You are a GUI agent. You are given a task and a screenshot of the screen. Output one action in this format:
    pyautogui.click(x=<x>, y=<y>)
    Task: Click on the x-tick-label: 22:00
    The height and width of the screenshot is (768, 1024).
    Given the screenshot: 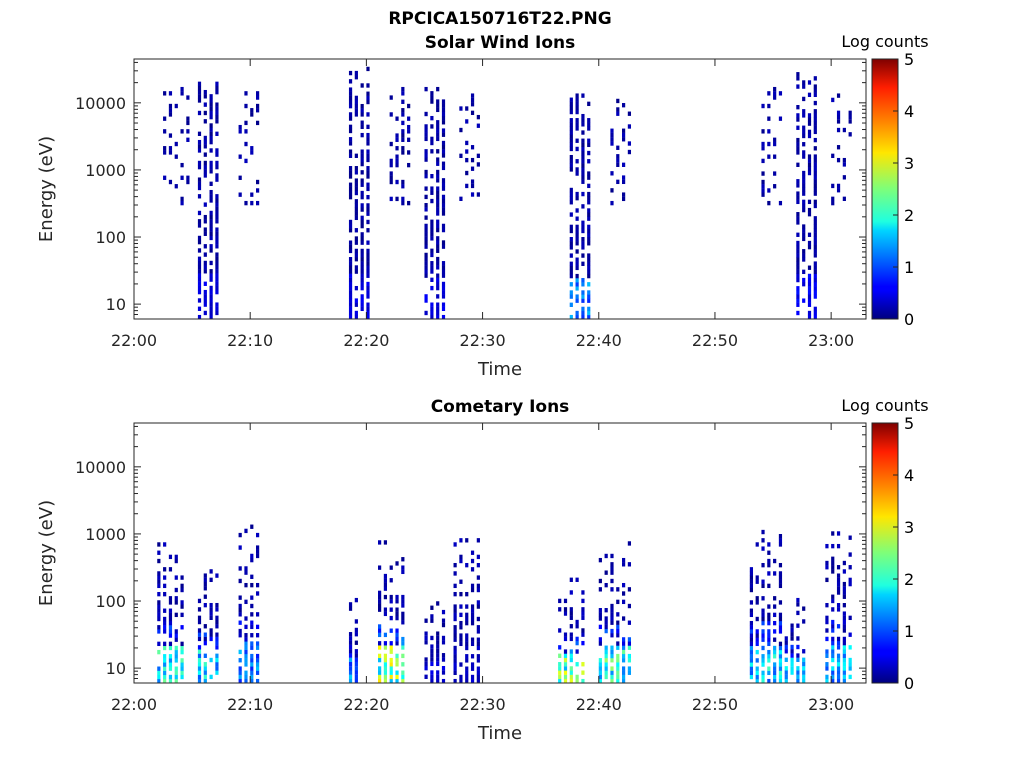 What is the action you would take?
    pyautogui.click(x=134, y=340)
    